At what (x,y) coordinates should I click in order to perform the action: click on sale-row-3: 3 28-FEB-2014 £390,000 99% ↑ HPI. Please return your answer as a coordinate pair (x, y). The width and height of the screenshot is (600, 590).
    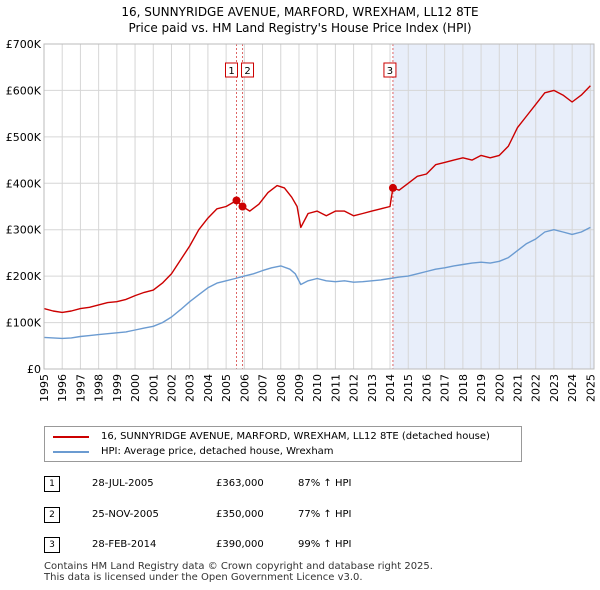
    Looking at the image, I should click on (254, 545).